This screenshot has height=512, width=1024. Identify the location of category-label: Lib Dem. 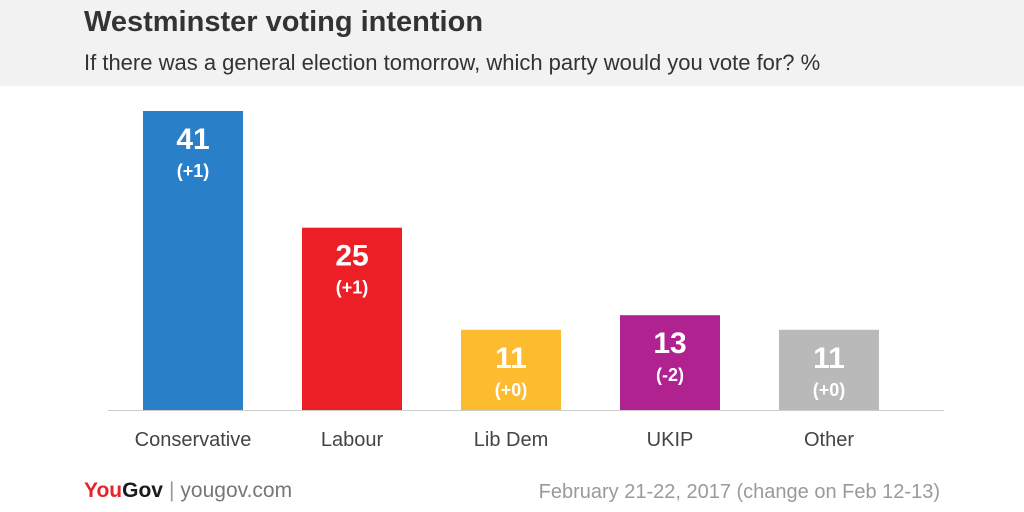
(511, 440).